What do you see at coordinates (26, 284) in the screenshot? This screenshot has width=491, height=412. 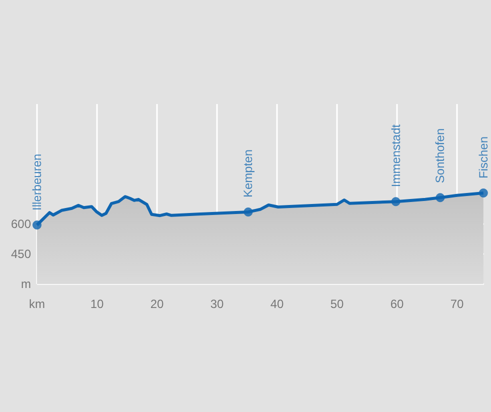 I see `y-tick-label: m` at bounding box center [26, 284].